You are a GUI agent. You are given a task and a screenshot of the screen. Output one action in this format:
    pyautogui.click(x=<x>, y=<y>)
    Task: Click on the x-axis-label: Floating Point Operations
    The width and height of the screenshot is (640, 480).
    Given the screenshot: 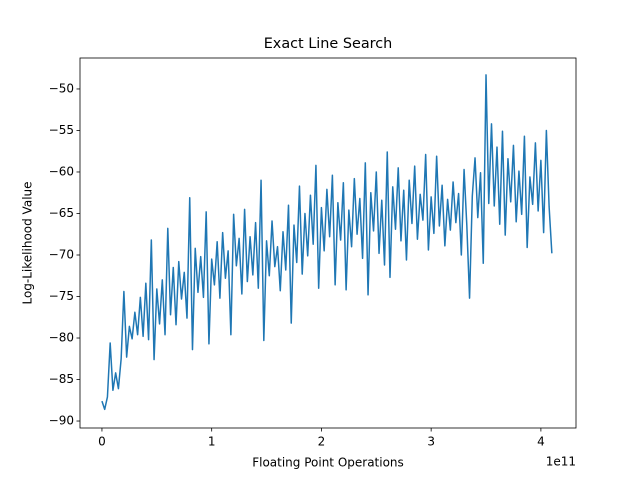 What is the action you would take?
    pyautogui.click(x=328, y=463)
    